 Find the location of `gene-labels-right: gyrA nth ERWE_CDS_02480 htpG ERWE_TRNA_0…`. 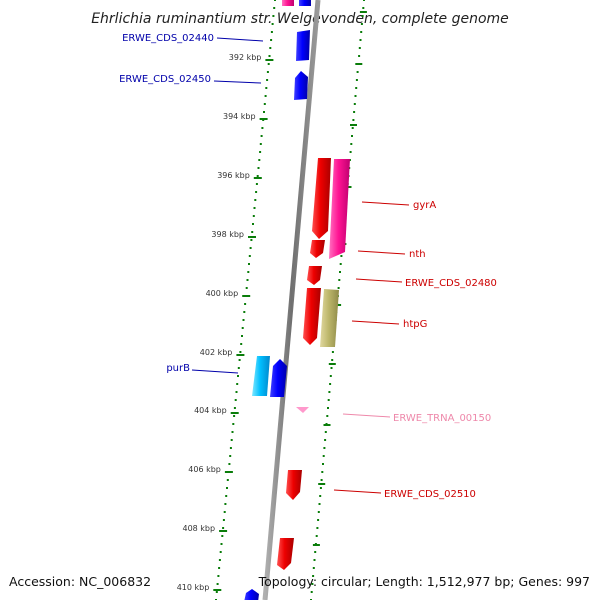

gene-labels-right: gyrA nth ERWE_CDS_02480 htpG ERWE_TRNA_0… is located at coordinates (440, 350).